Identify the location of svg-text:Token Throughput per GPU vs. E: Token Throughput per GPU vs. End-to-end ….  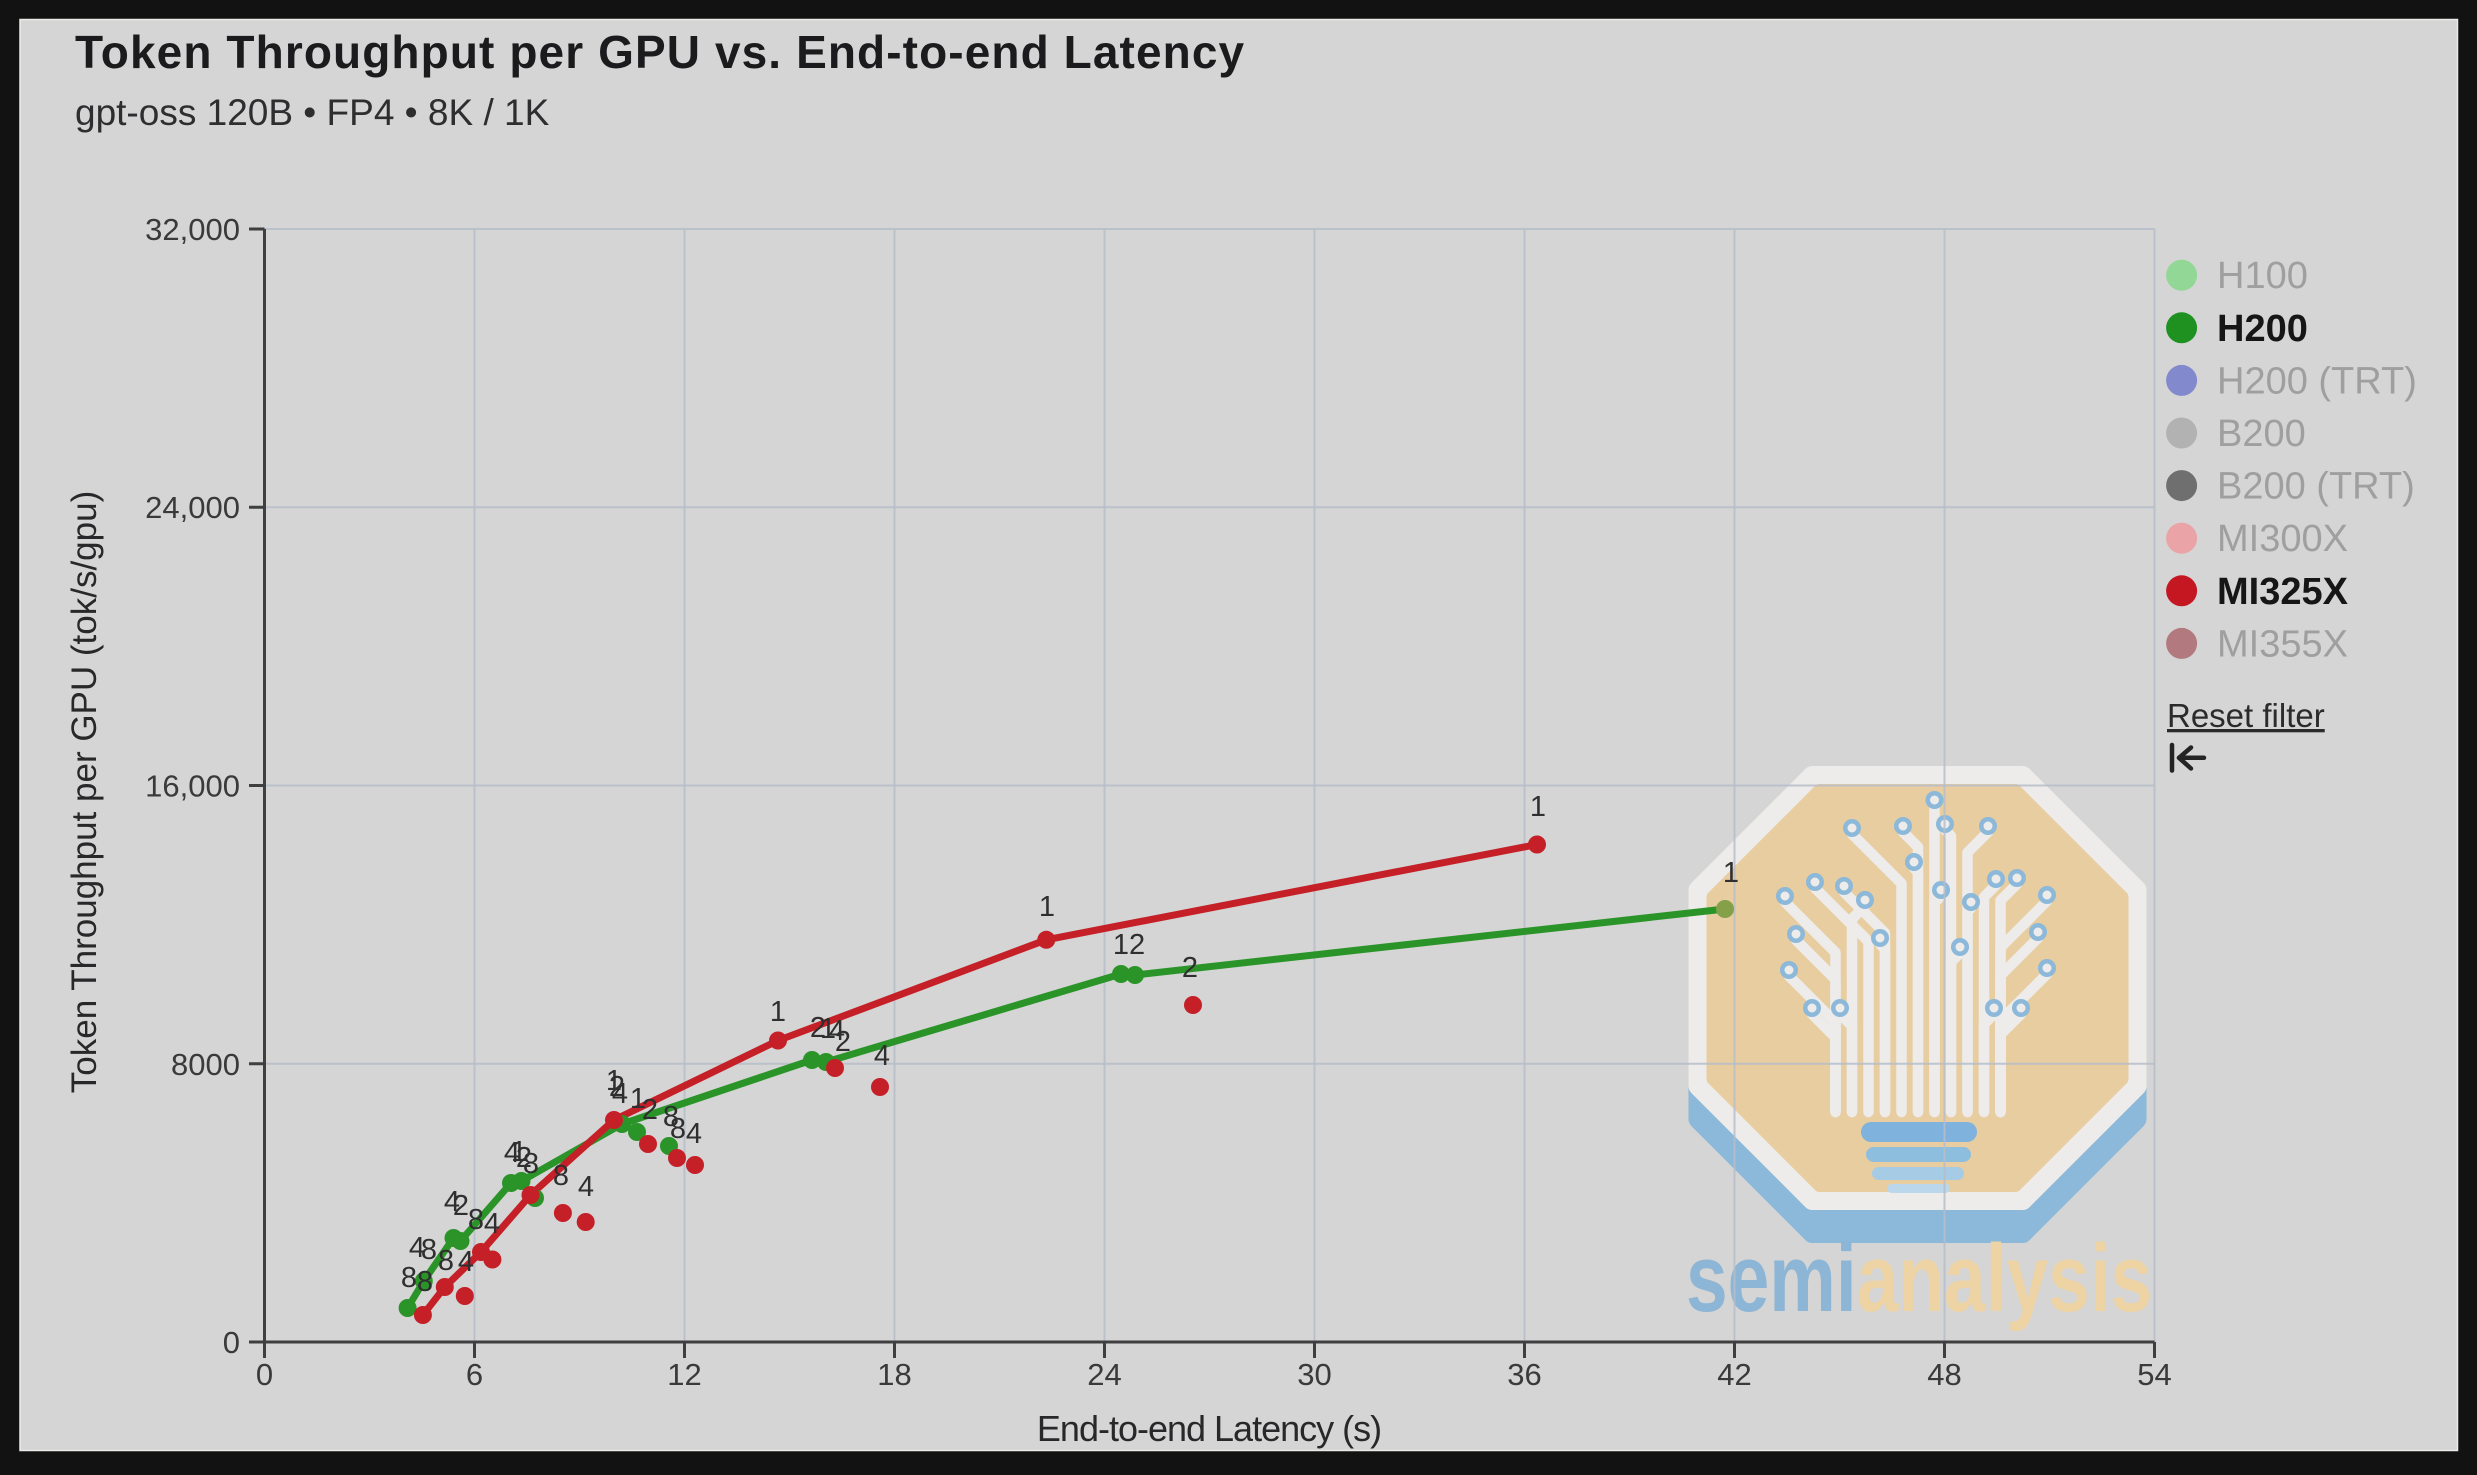
(660, 52).